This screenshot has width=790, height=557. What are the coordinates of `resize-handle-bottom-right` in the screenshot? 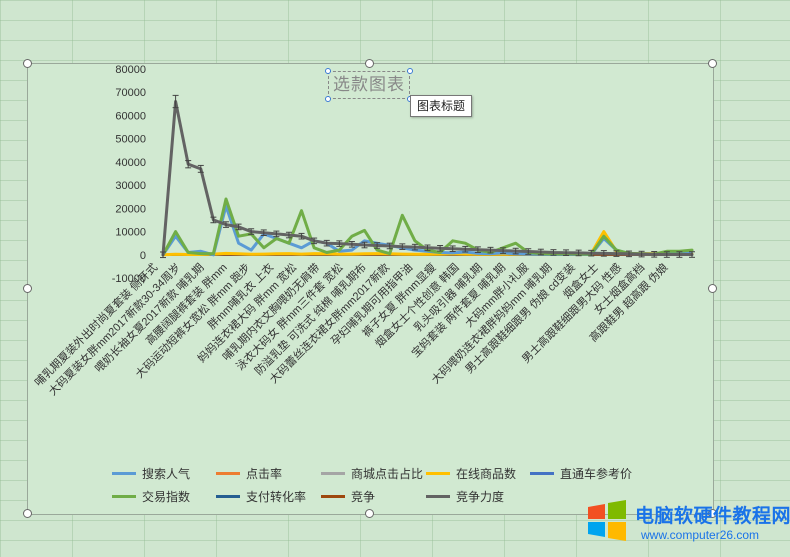 It's located at (712, 513).